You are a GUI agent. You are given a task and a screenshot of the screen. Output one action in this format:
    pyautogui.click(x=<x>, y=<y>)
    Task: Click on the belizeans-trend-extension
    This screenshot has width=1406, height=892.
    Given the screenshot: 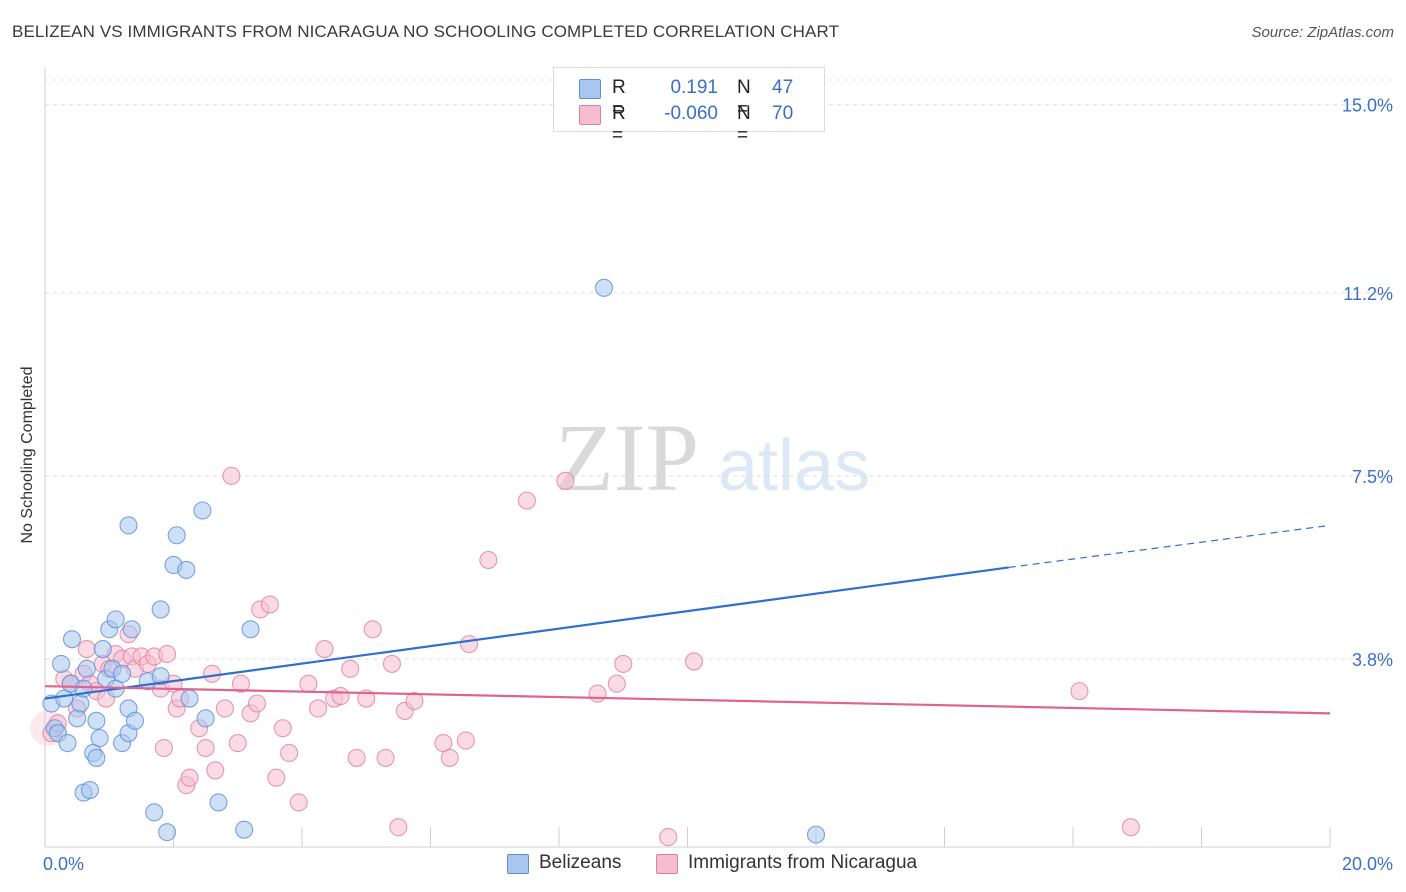 What is the action you would take?
    pyautogui.click(x=1169, y=546)
    